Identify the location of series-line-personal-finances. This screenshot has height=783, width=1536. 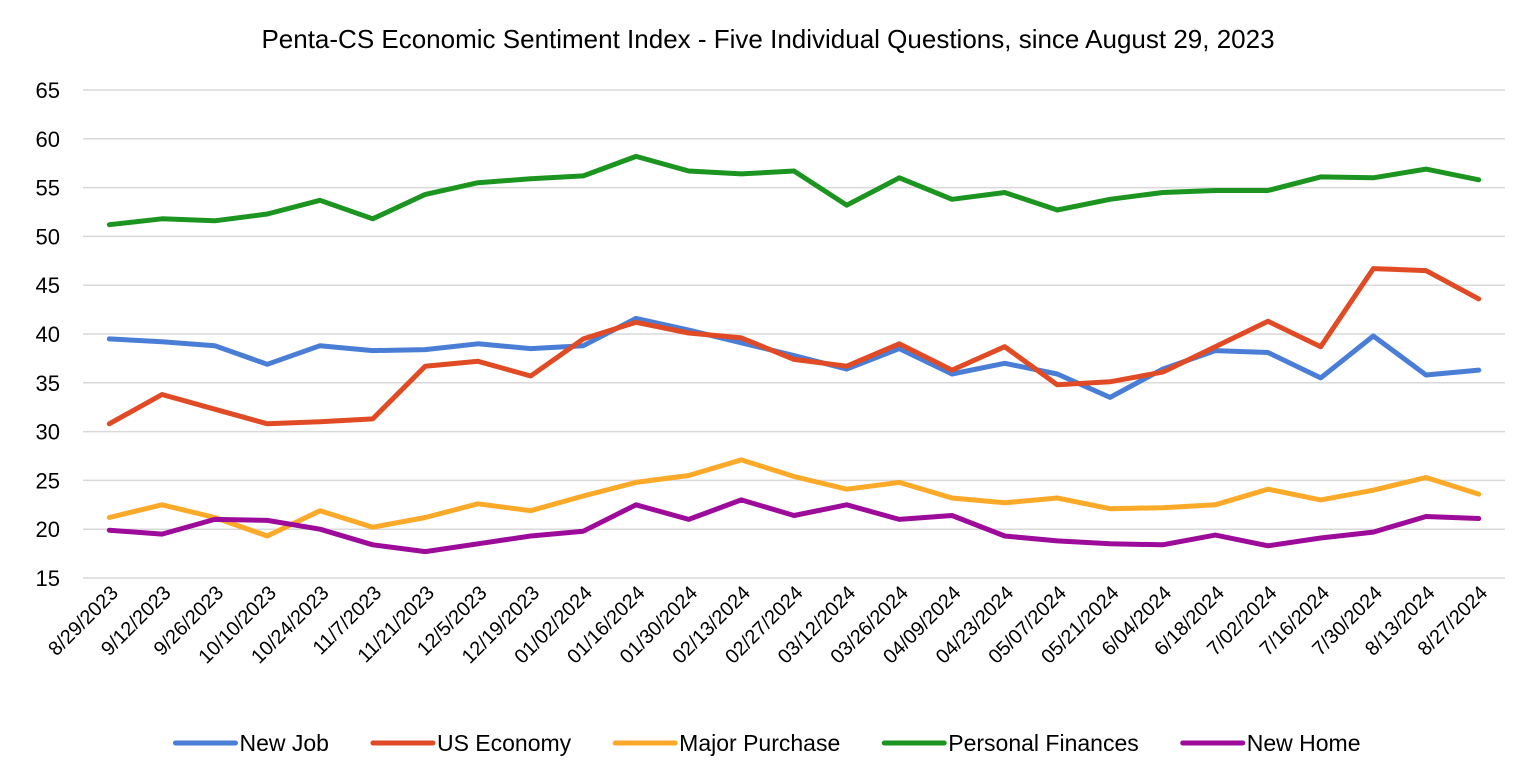
(794, 190).